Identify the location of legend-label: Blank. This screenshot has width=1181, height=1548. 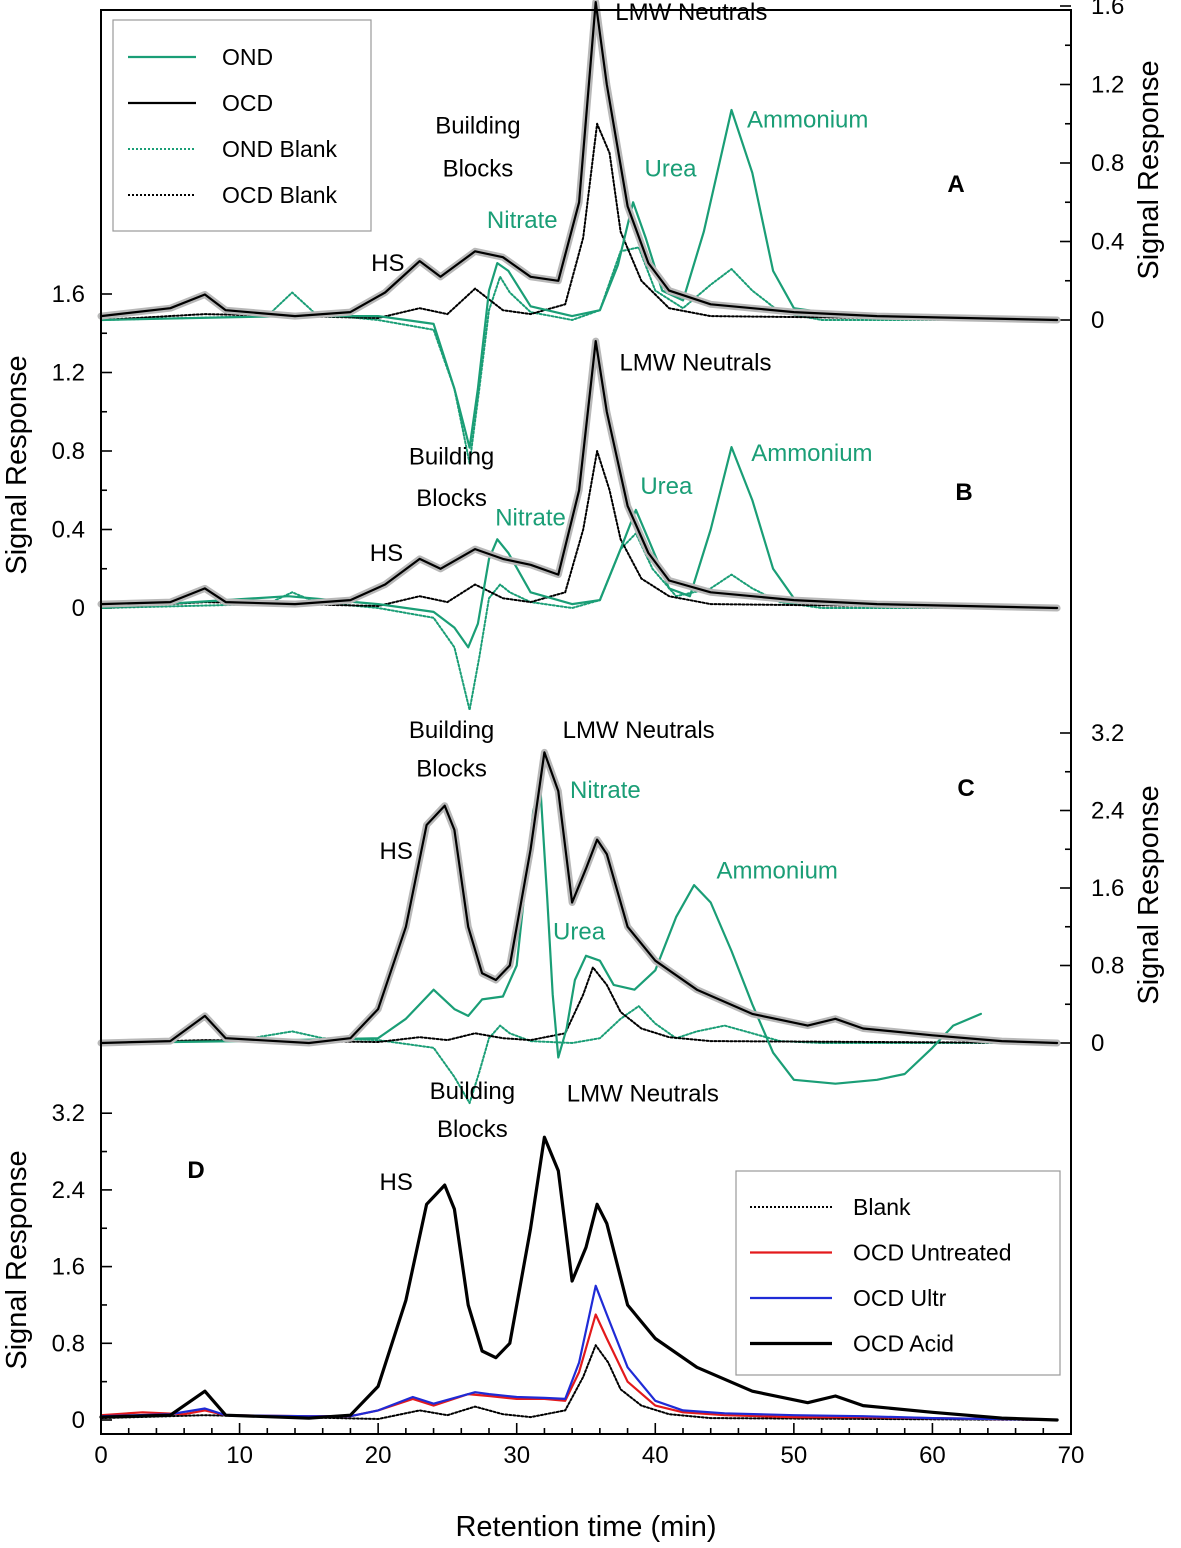
(882, 1207).